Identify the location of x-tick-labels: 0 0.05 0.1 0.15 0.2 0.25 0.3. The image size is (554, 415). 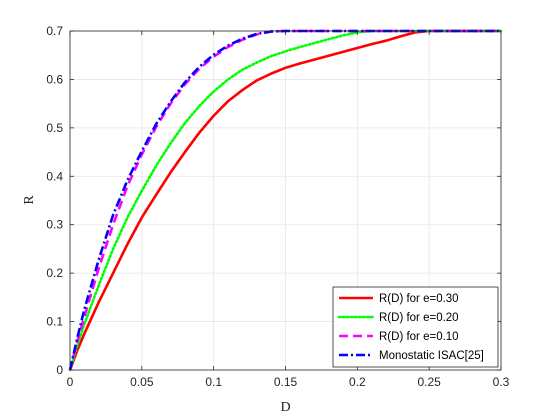
(288, 382).